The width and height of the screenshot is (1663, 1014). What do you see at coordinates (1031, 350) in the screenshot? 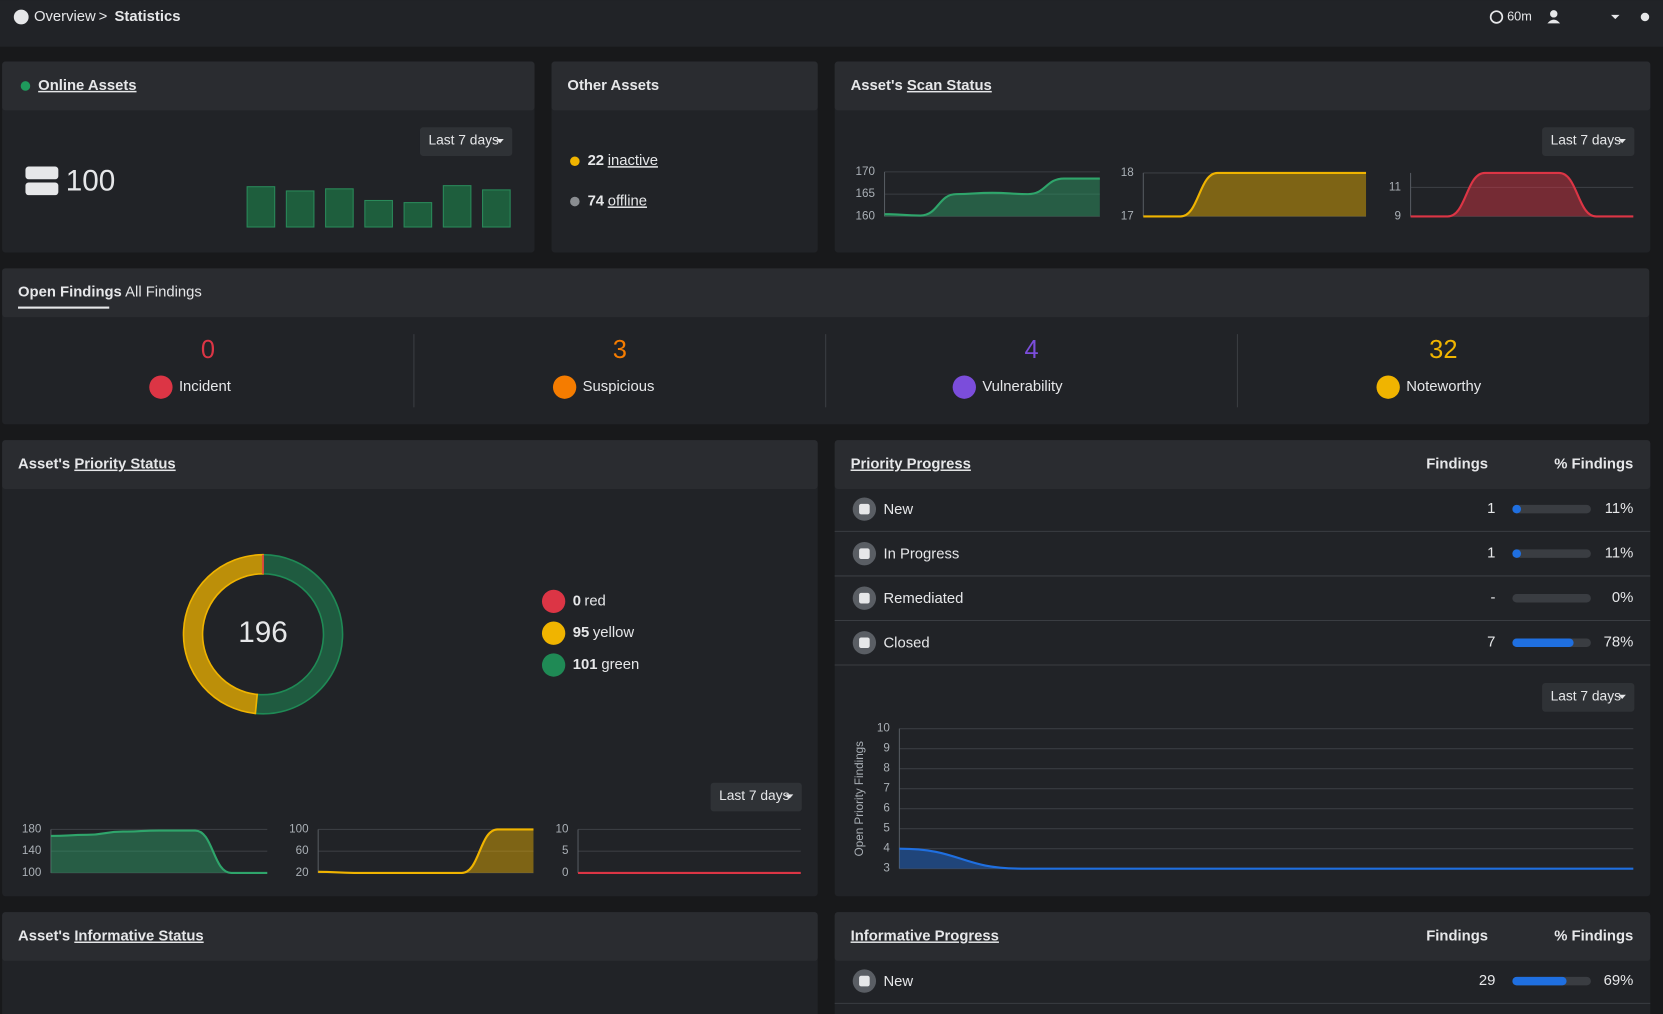
I see `finding-count: 4` at bounding box center [1031, 350].